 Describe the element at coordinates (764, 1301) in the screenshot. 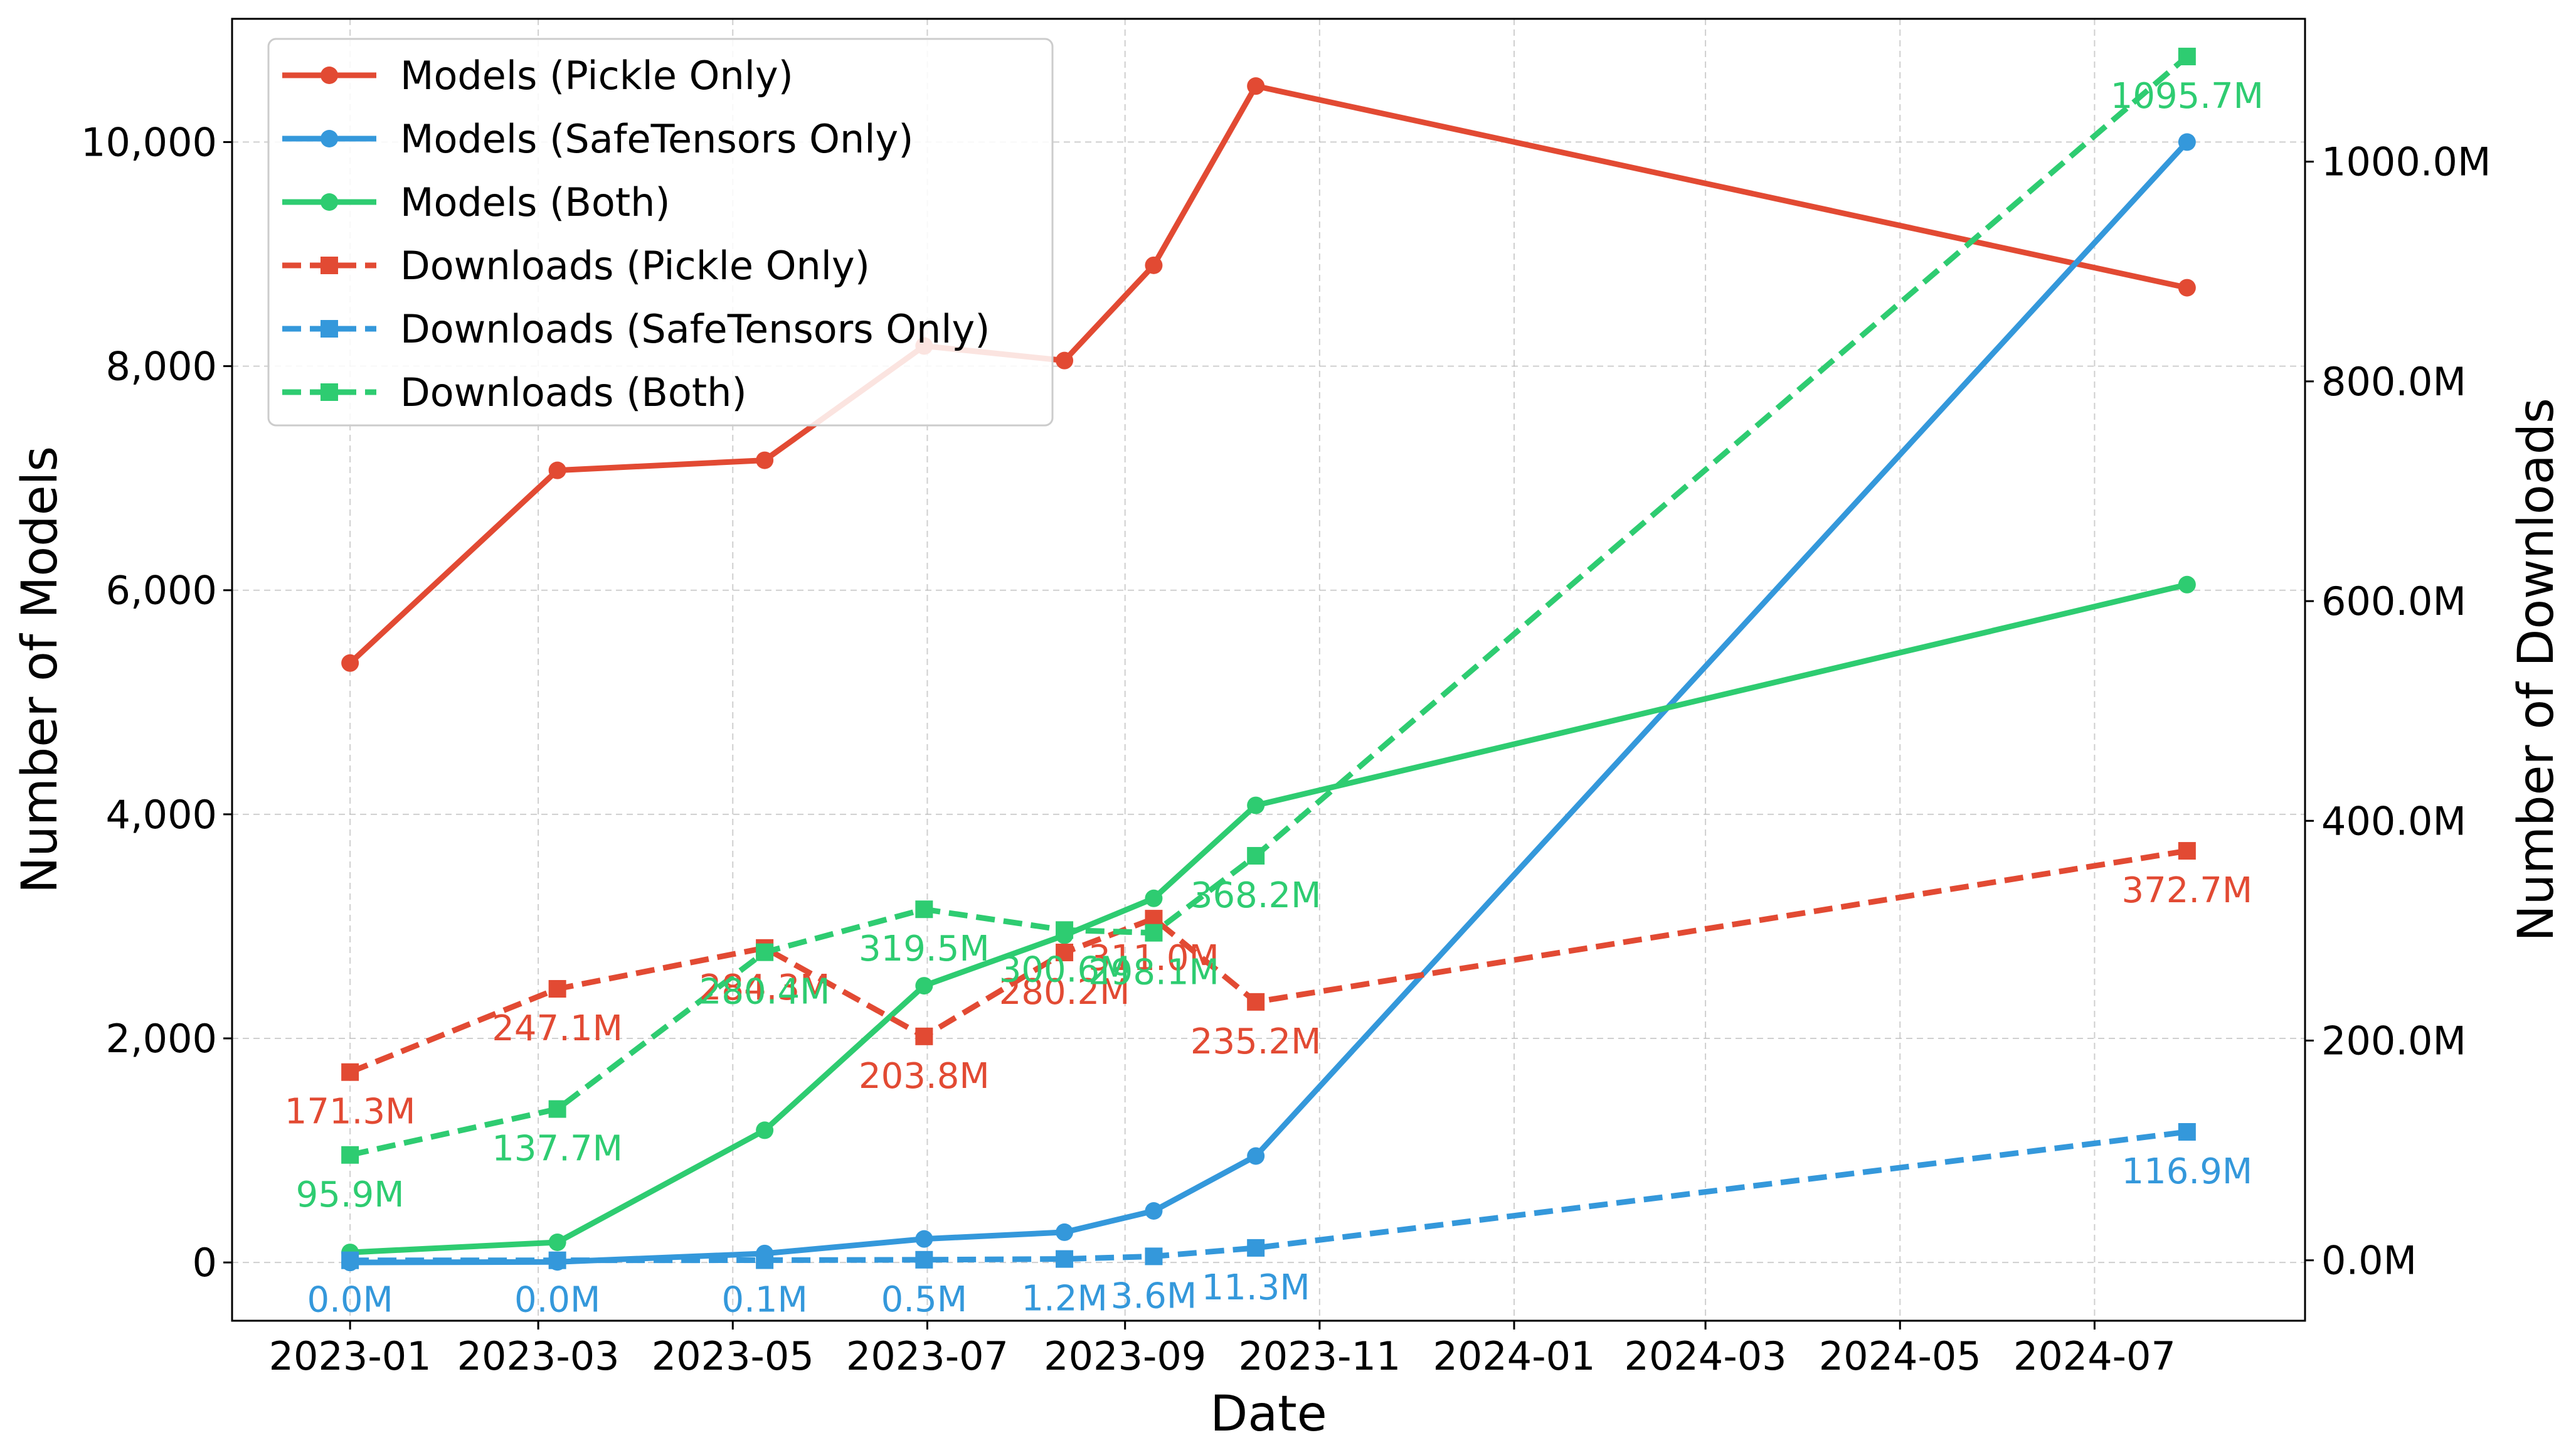

I see `data-label: 0.1M` at that location.